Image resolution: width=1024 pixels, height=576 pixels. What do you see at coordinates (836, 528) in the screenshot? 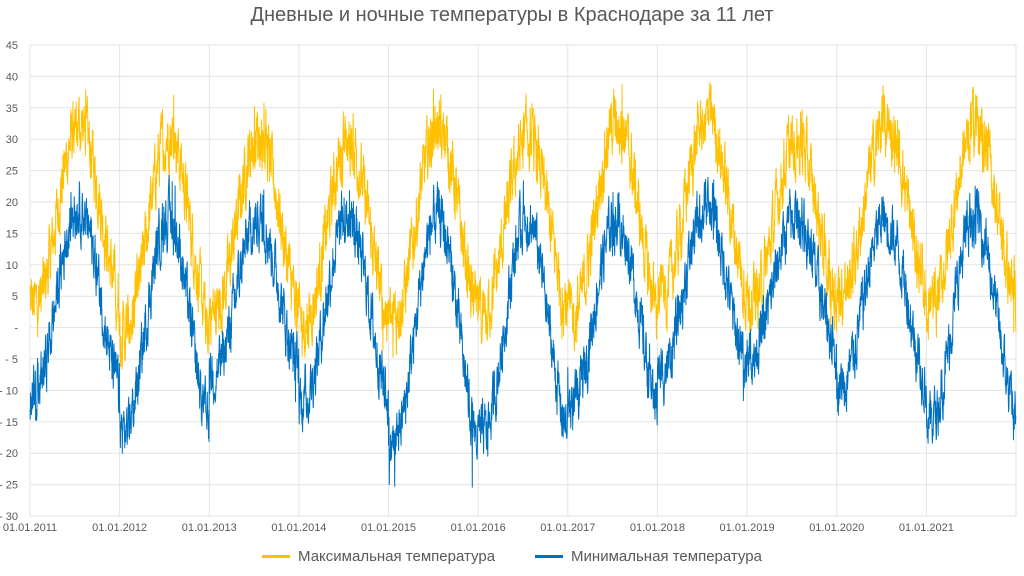
I see `x-tick-label: 01.01.2020` at bounding box center [836, 528].